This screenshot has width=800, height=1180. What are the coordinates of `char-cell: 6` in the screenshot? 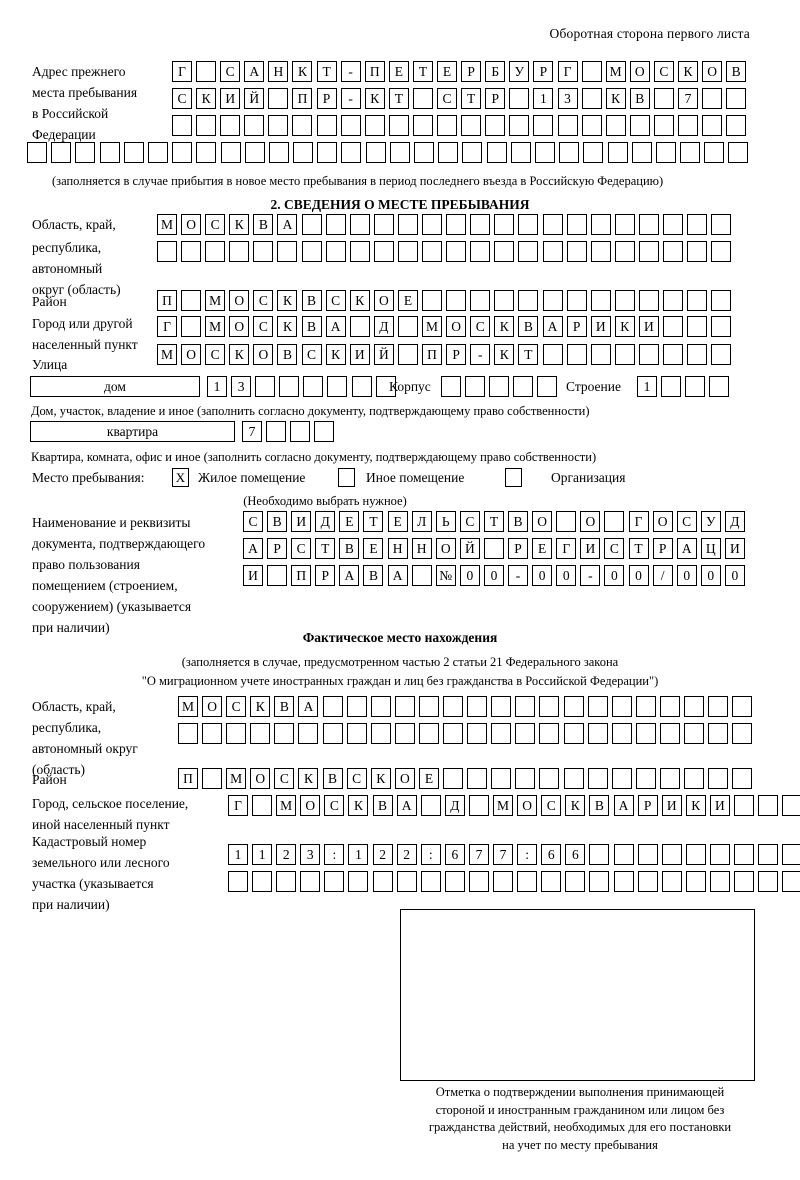 It's located at (575, 854).